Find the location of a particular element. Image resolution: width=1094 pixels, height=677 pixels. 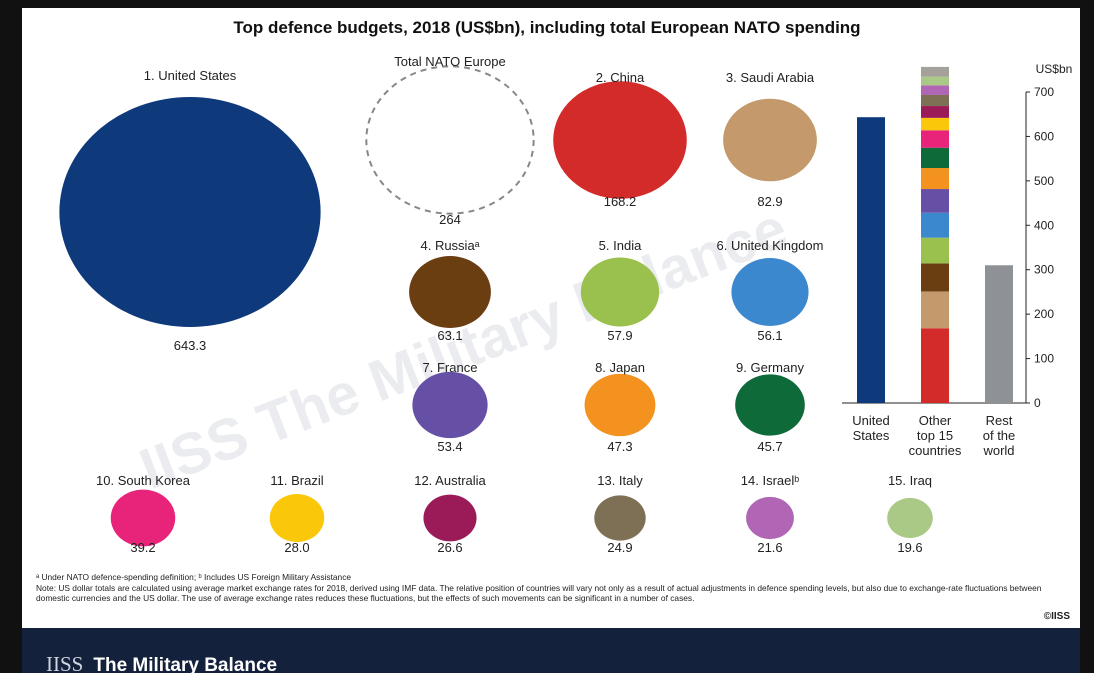

bubble-value: 39.2 is located at coordinates (142, 547).